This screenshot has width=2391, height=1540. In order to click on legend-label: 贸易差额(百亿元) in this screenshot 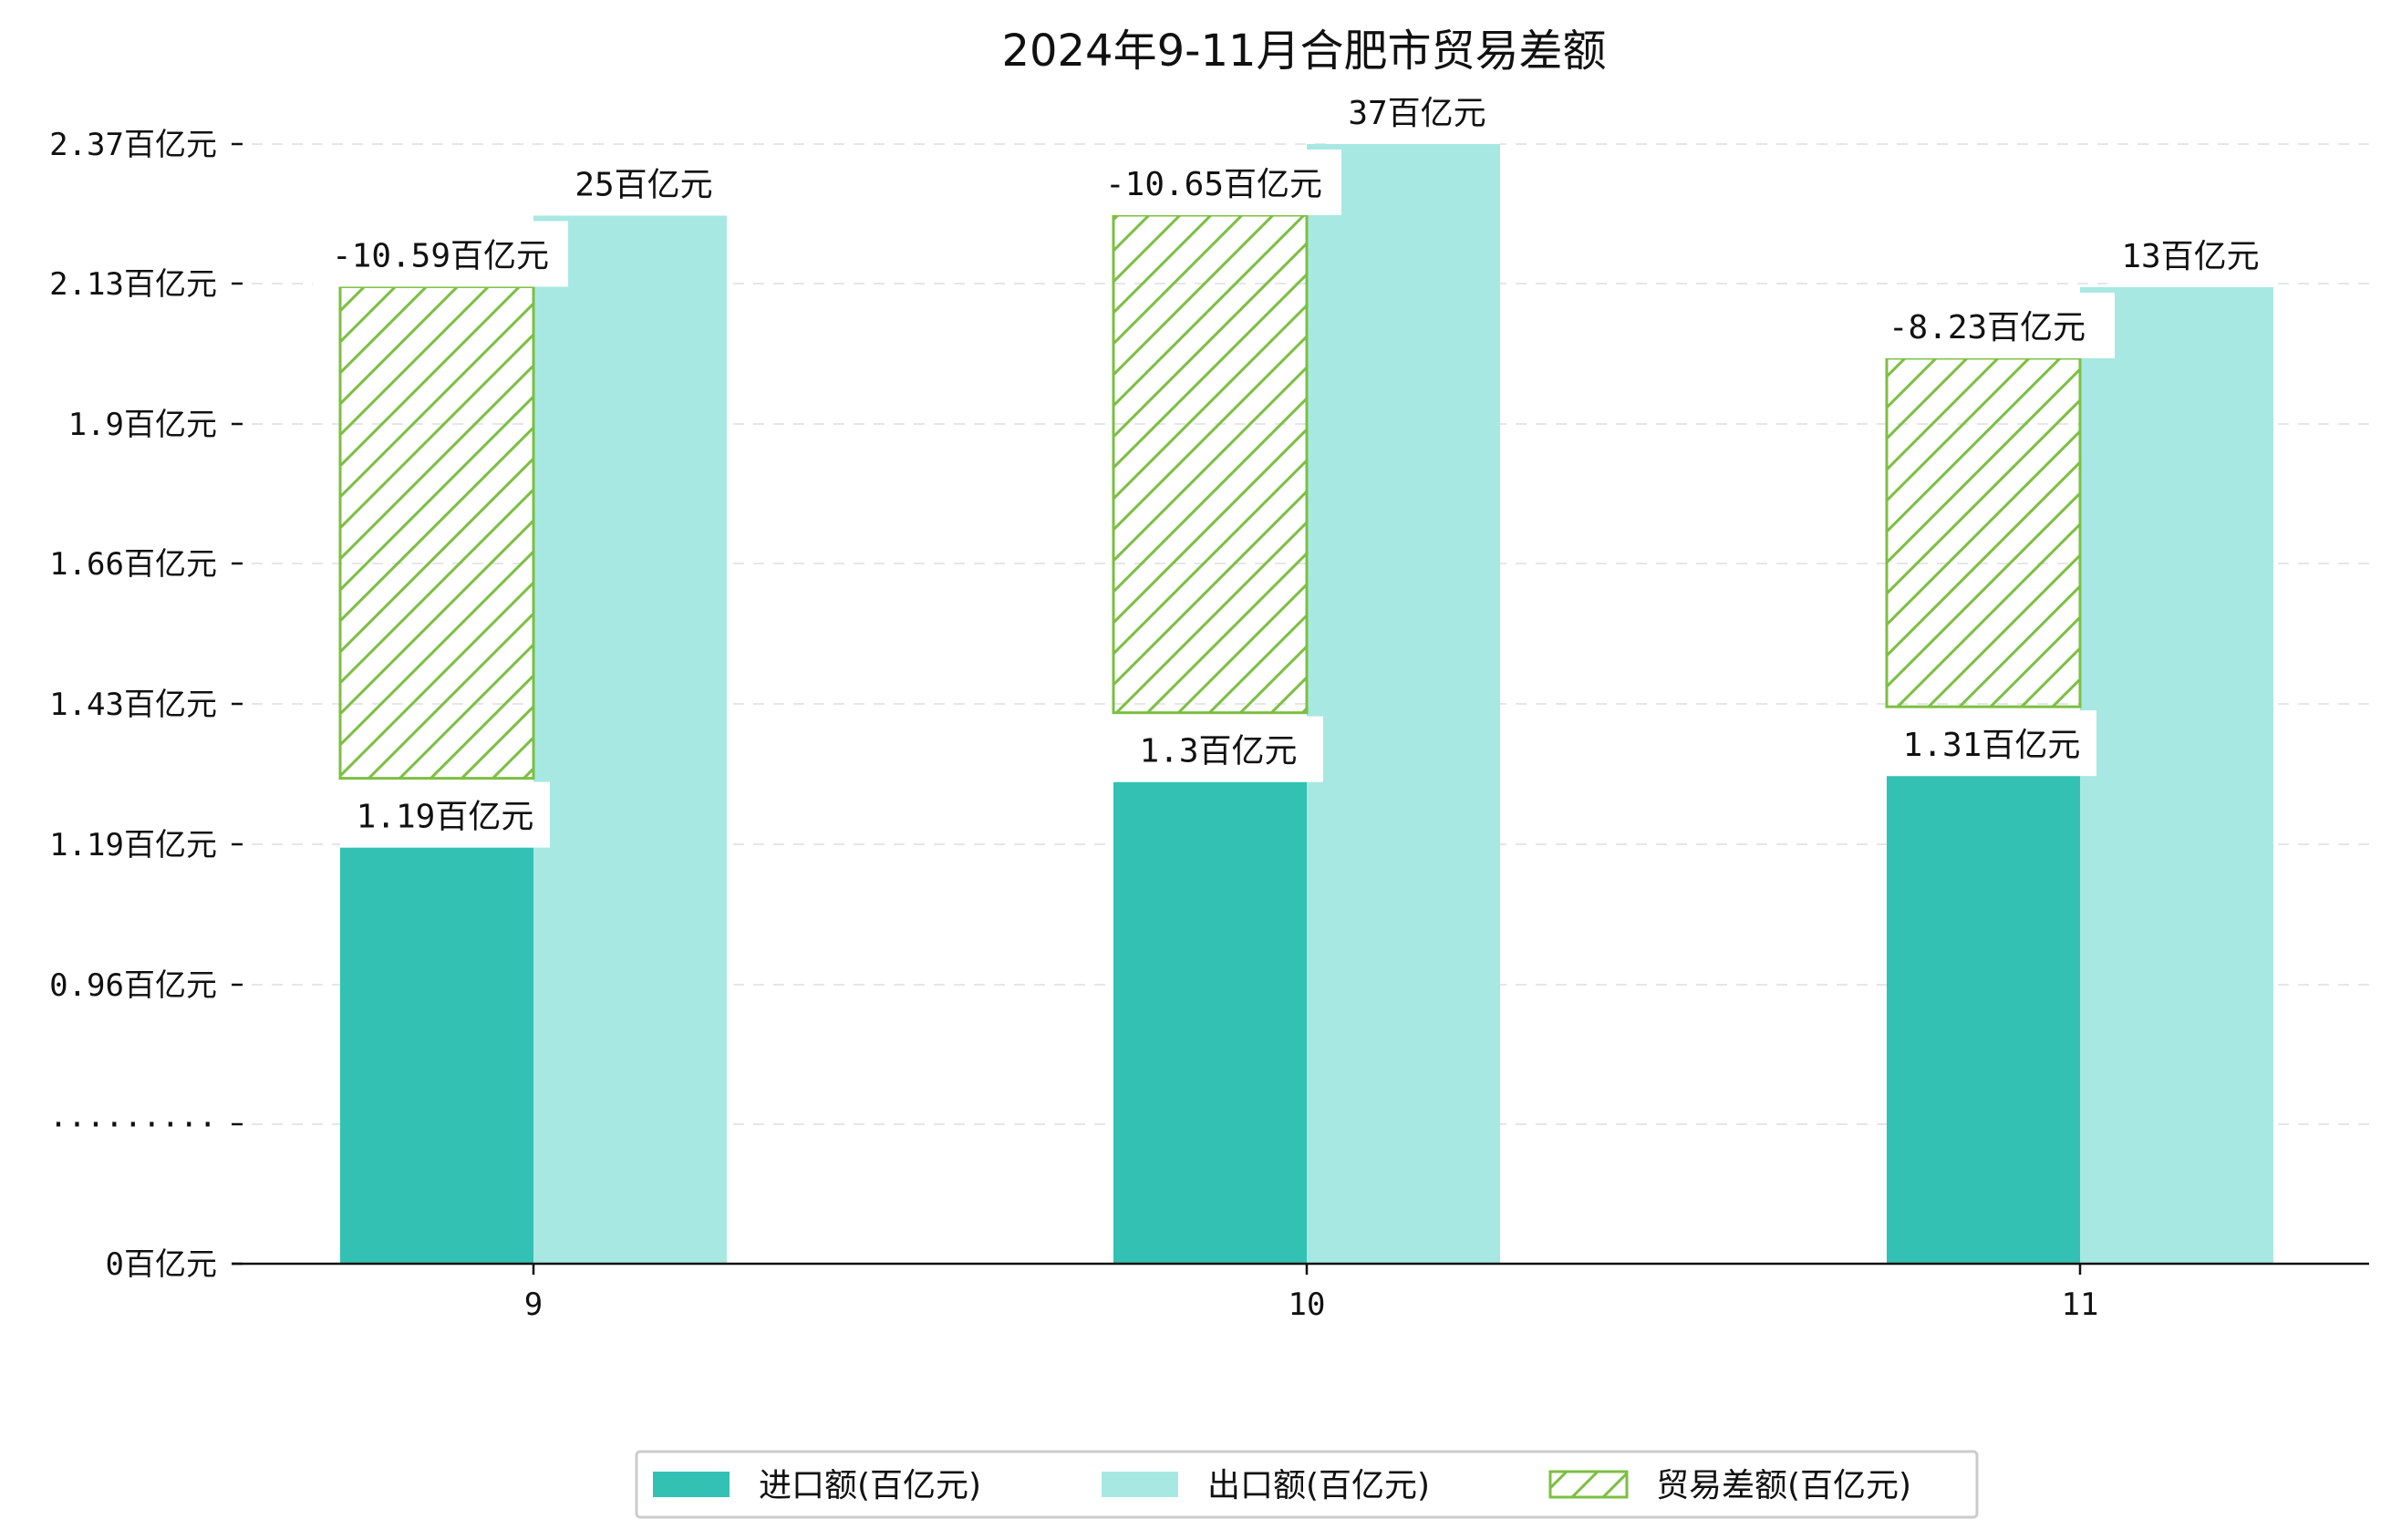, I will do `click(1783, 1485)`.